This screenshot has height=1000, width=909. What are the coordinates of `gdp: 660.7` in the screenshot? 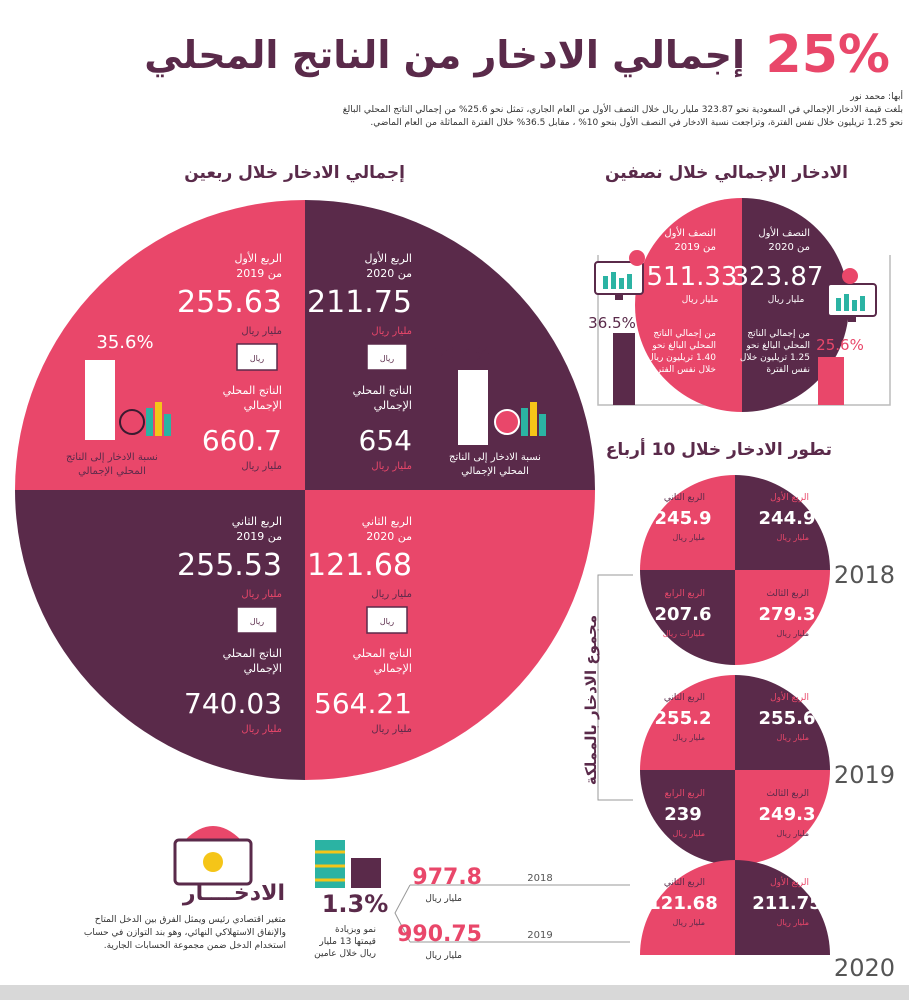 It's located at (242, 440).